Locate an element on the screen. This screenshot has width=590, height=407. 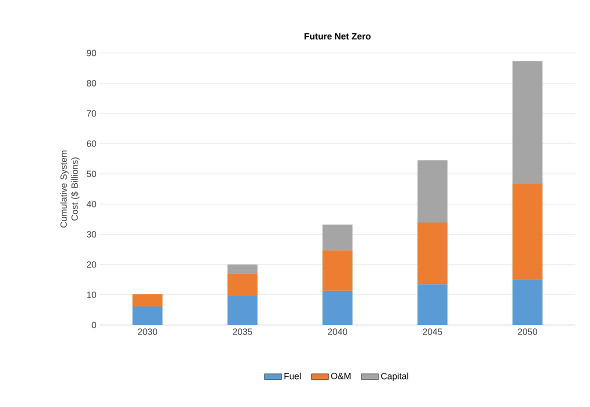
x-tick-label: 2035 is located at coordinates (242, 331).